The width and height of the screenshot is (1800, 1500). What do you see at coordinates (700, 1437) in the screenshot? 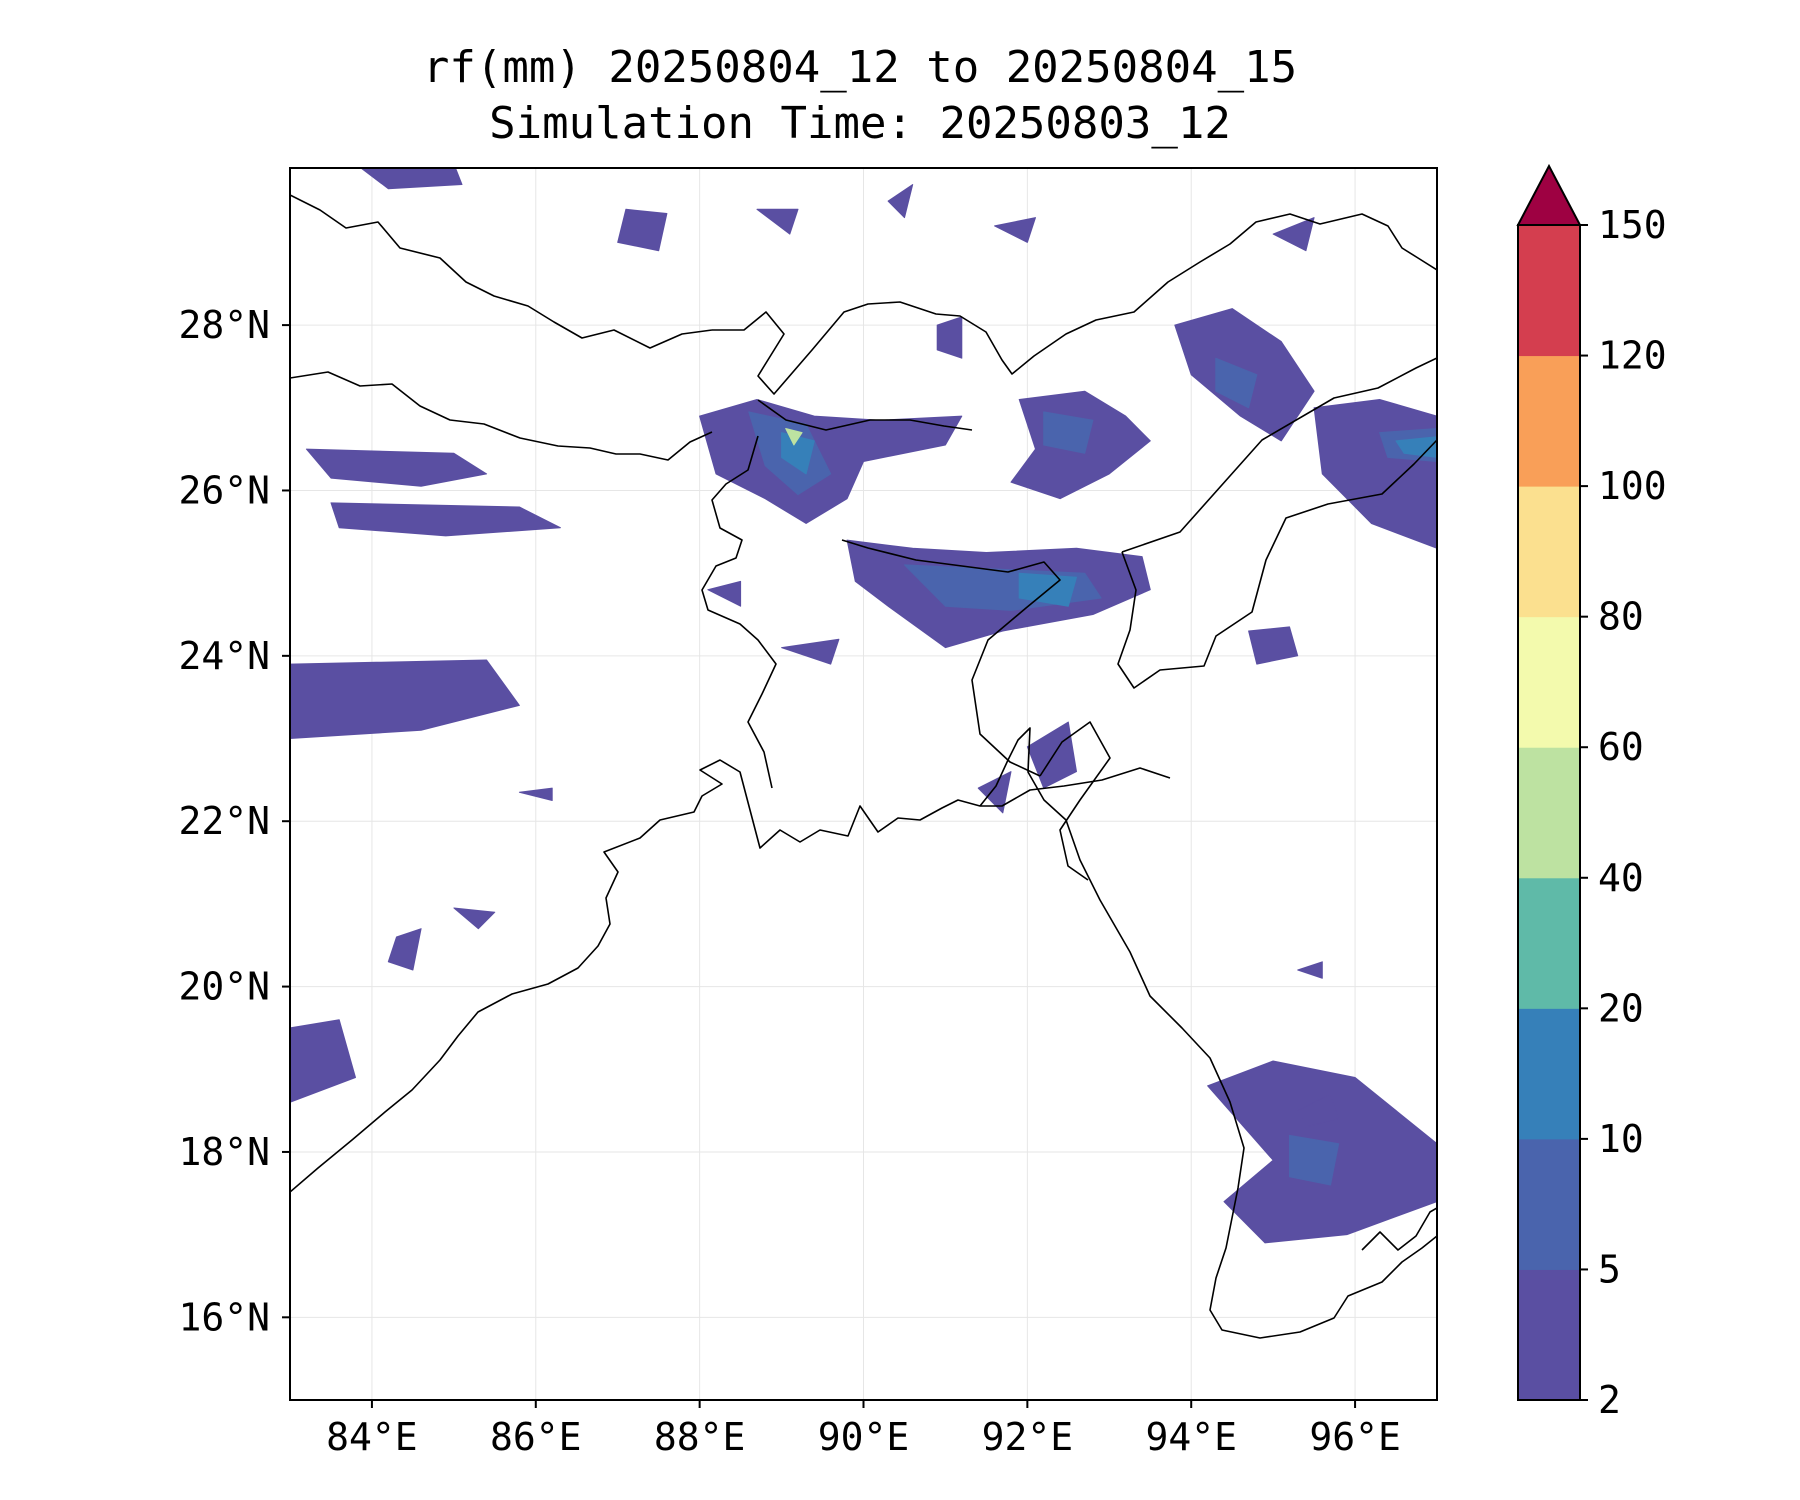
I see `lon-tick-label: 88°E` at bounding box center [700, 1437].